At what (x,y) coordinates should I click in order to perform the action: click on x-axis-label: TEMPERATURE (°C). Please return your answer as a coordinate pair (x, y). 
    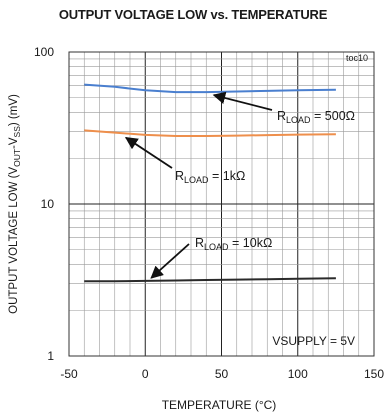
    Looking at the image, I should click on (219, 405).